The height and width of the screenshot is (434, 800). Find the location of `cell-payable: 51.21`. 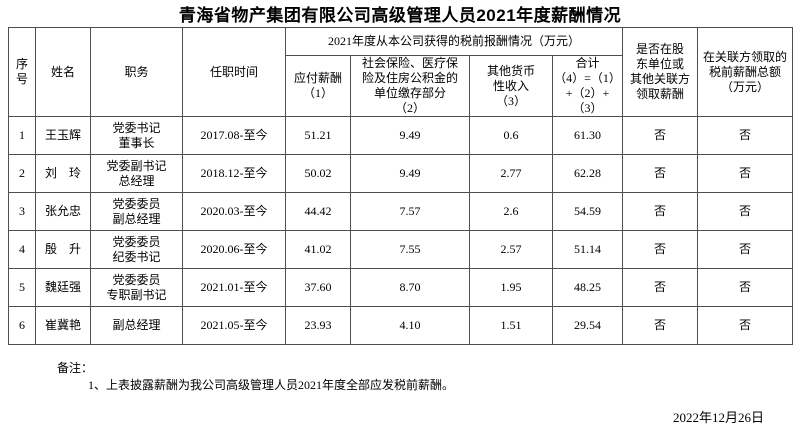

cell-payable: 51.21 is located at coordinates (318, 135).